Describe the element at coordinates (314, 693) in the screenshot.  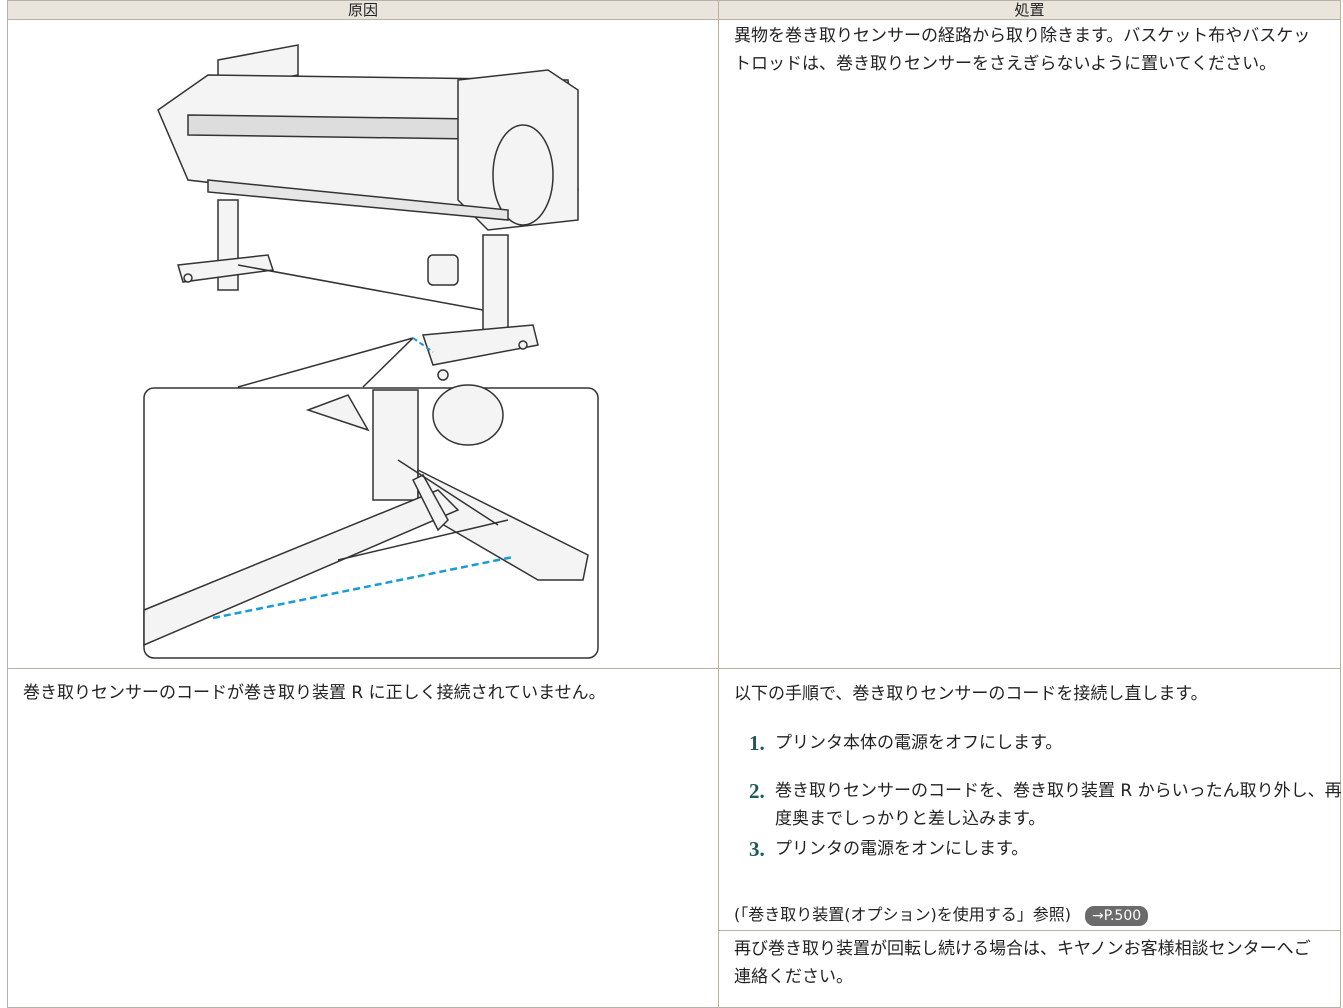
I see `cause-text: 巻き取りセンサーのコードが巻き取り装置 R に正しく接続されていません。` at that location.